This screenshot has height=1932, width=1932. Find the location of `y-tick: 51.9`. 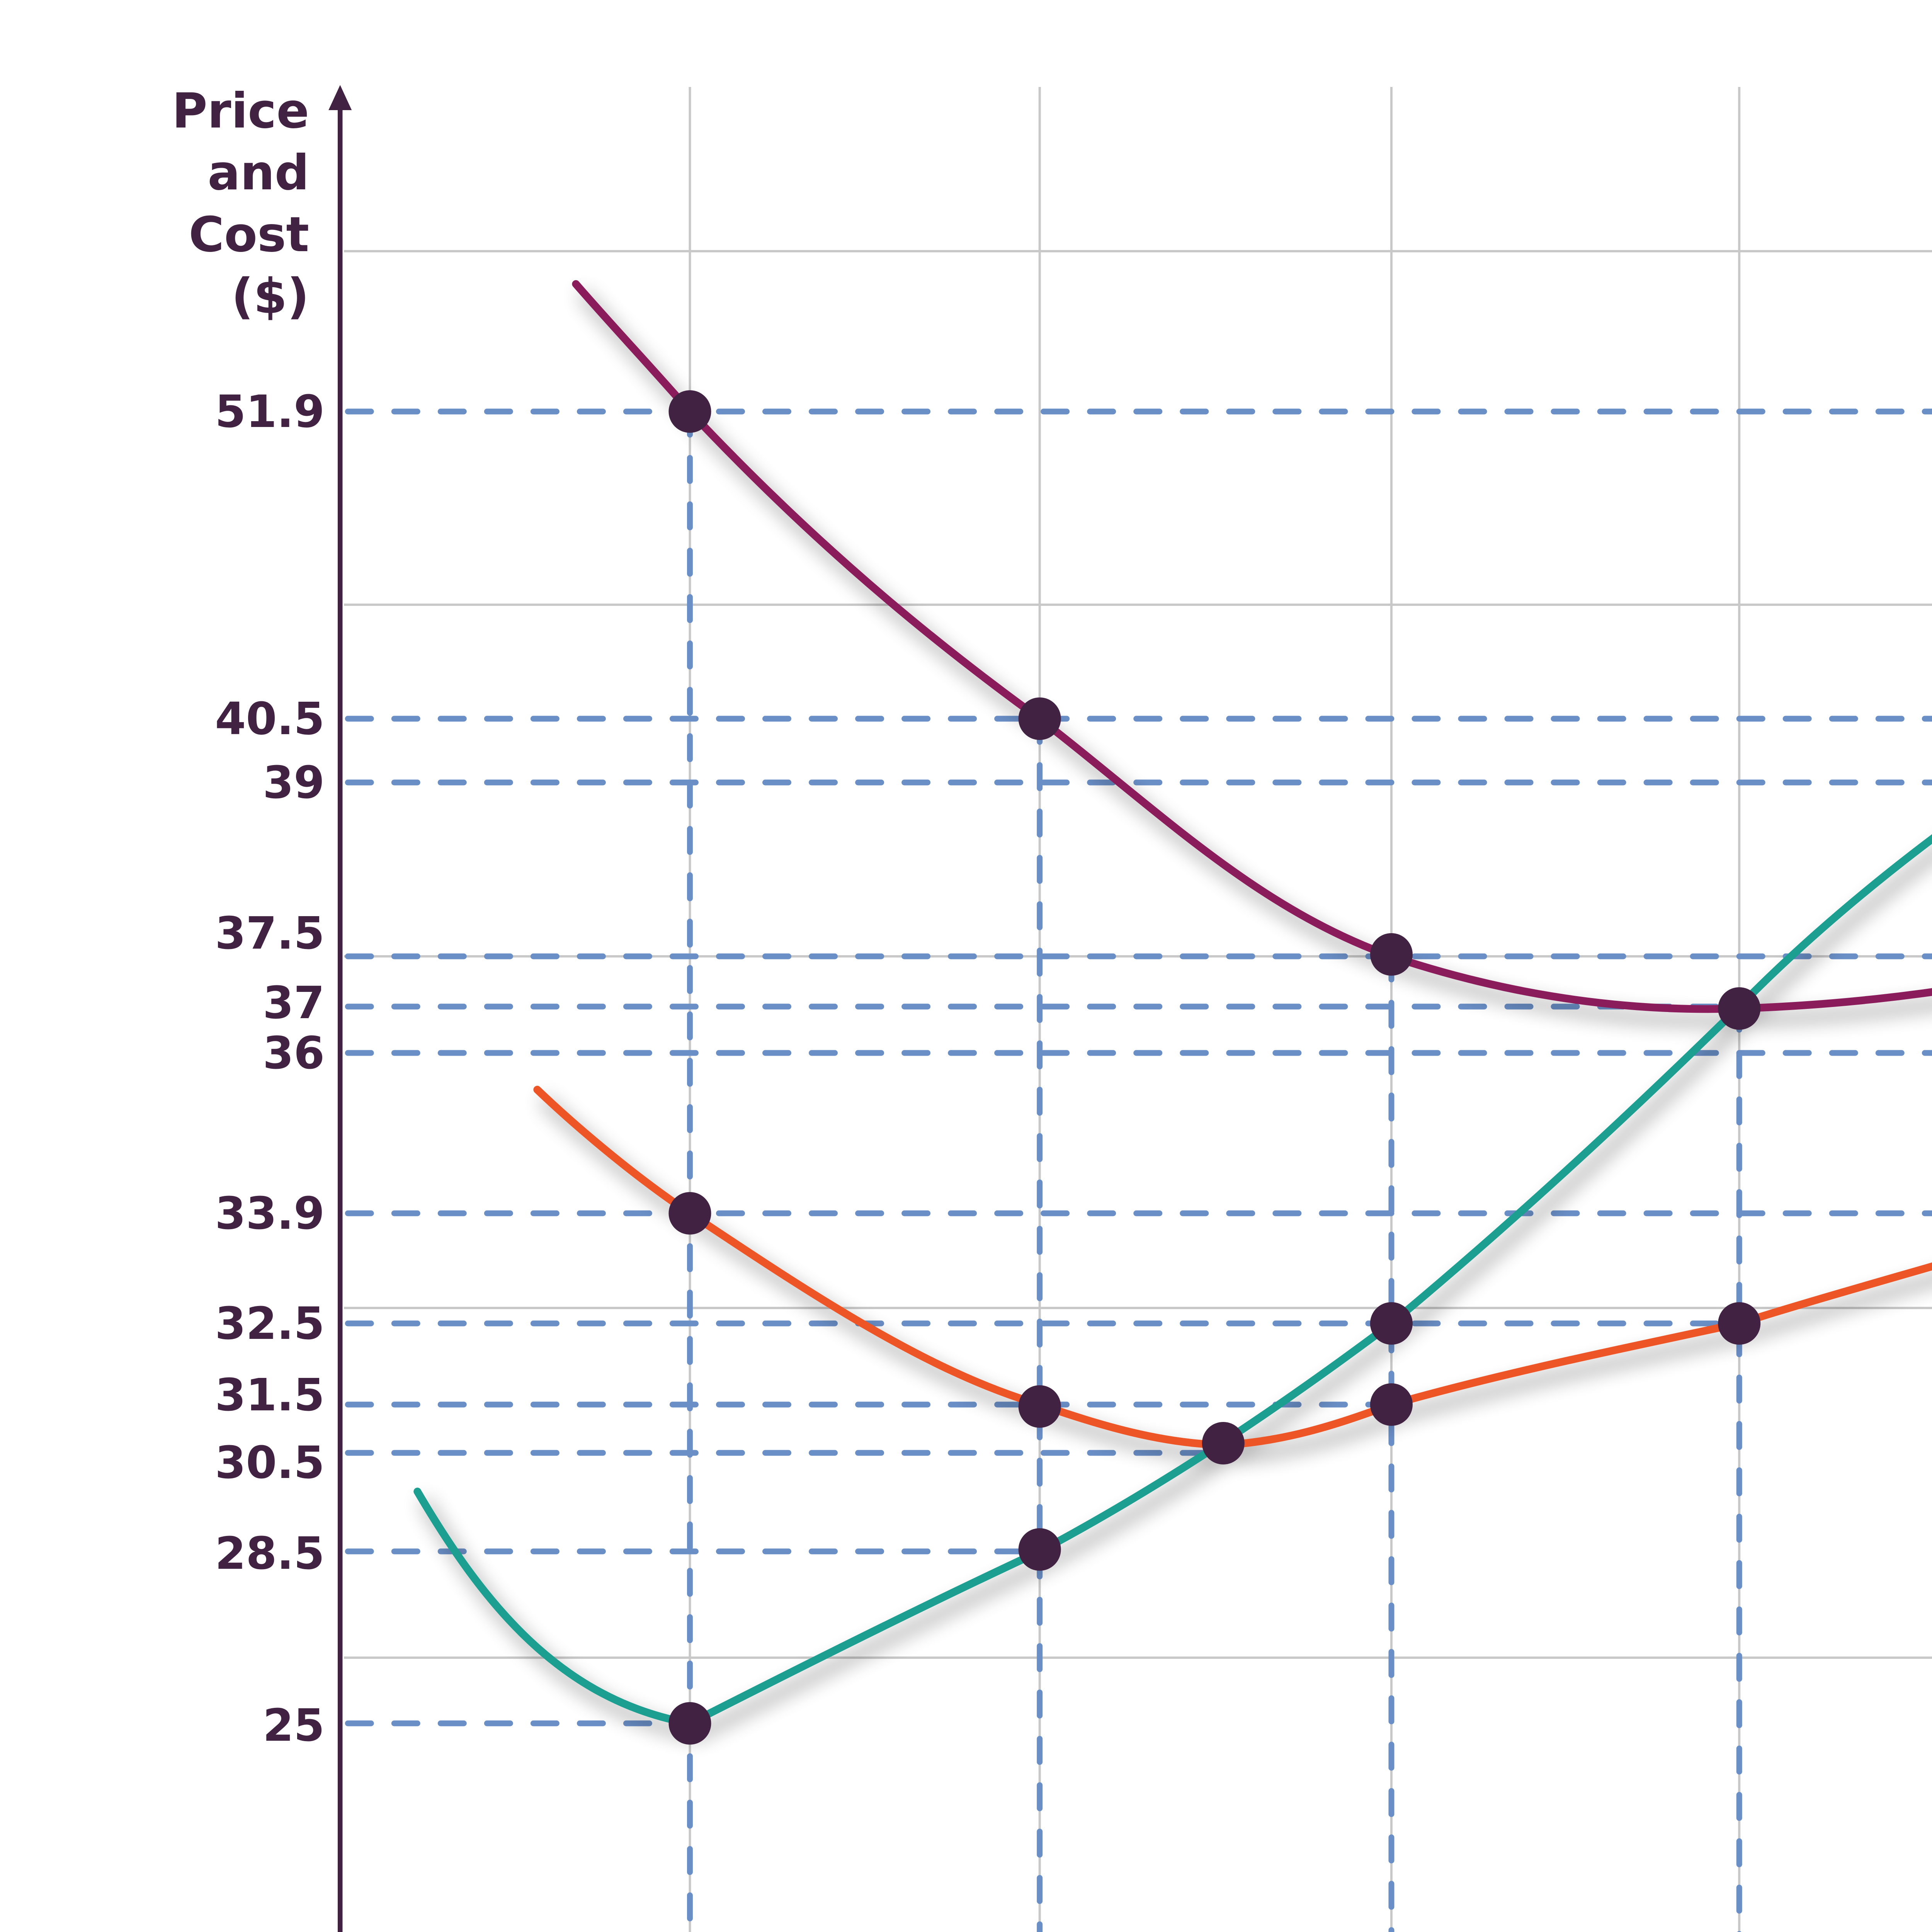

y-tick: 51.9 is located at coordinates (270, 412).